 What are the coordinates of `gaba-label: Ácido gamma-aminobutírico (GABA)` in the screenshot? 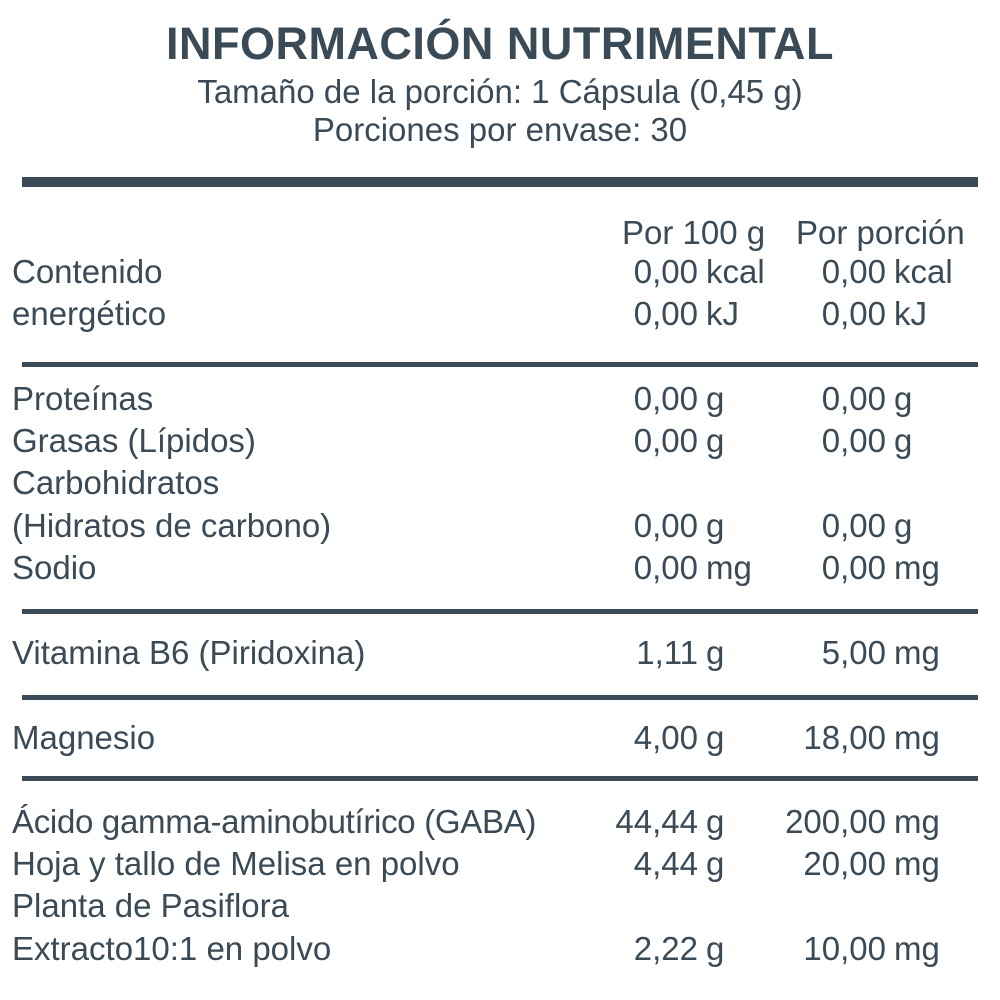 It's located at (274, 821).